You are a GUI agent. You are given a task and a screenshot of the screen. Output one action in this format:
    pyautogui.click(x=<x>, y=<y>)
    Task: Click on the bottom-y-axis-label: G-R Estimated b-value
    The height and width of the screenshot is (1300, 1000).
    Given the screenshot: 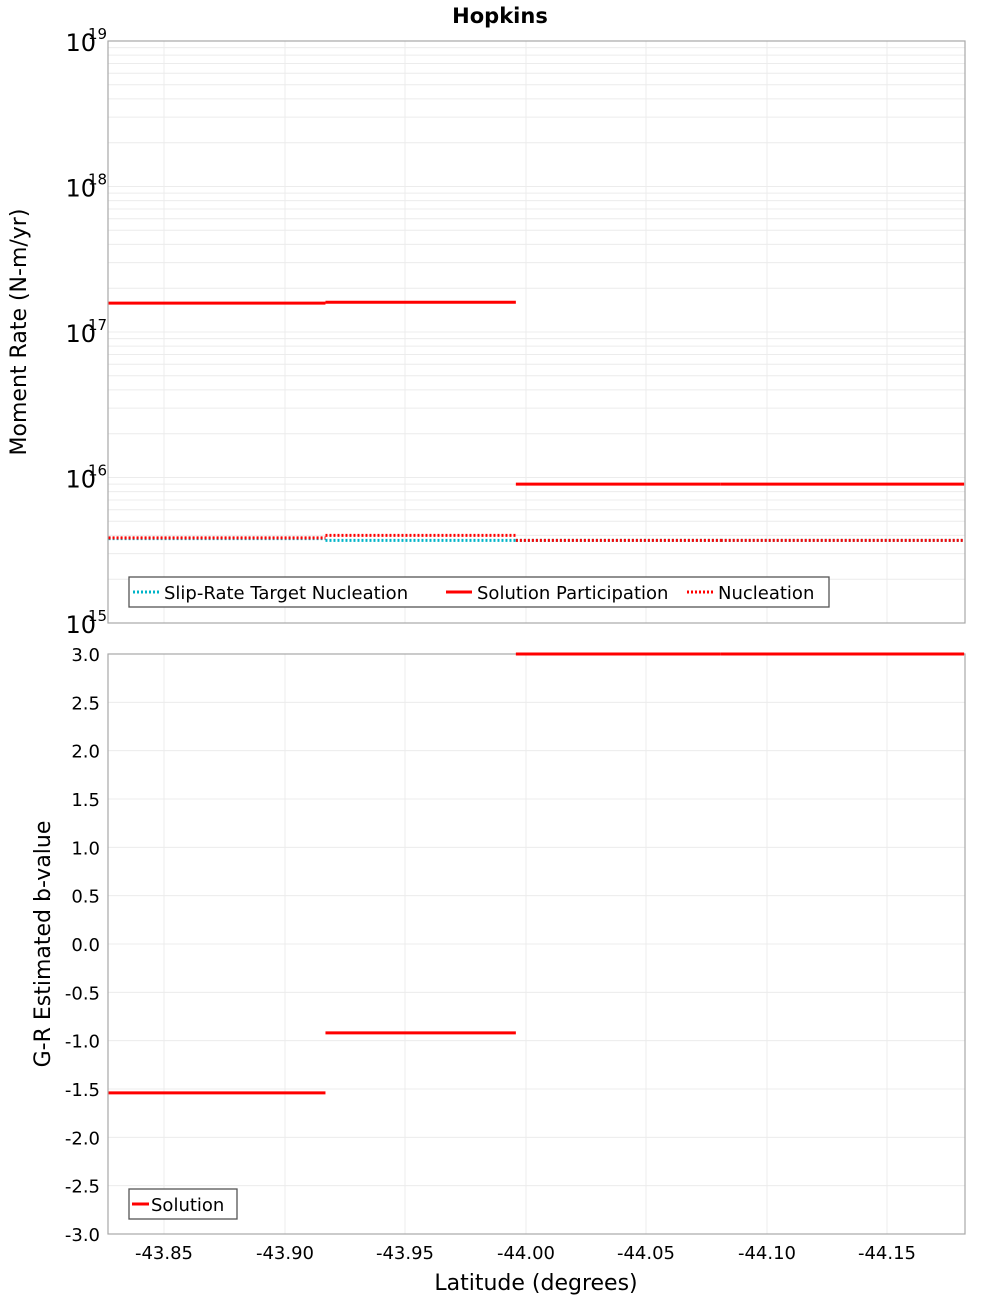 What is the action you would take?
    pyautogui.click(x=43, y=944)
    